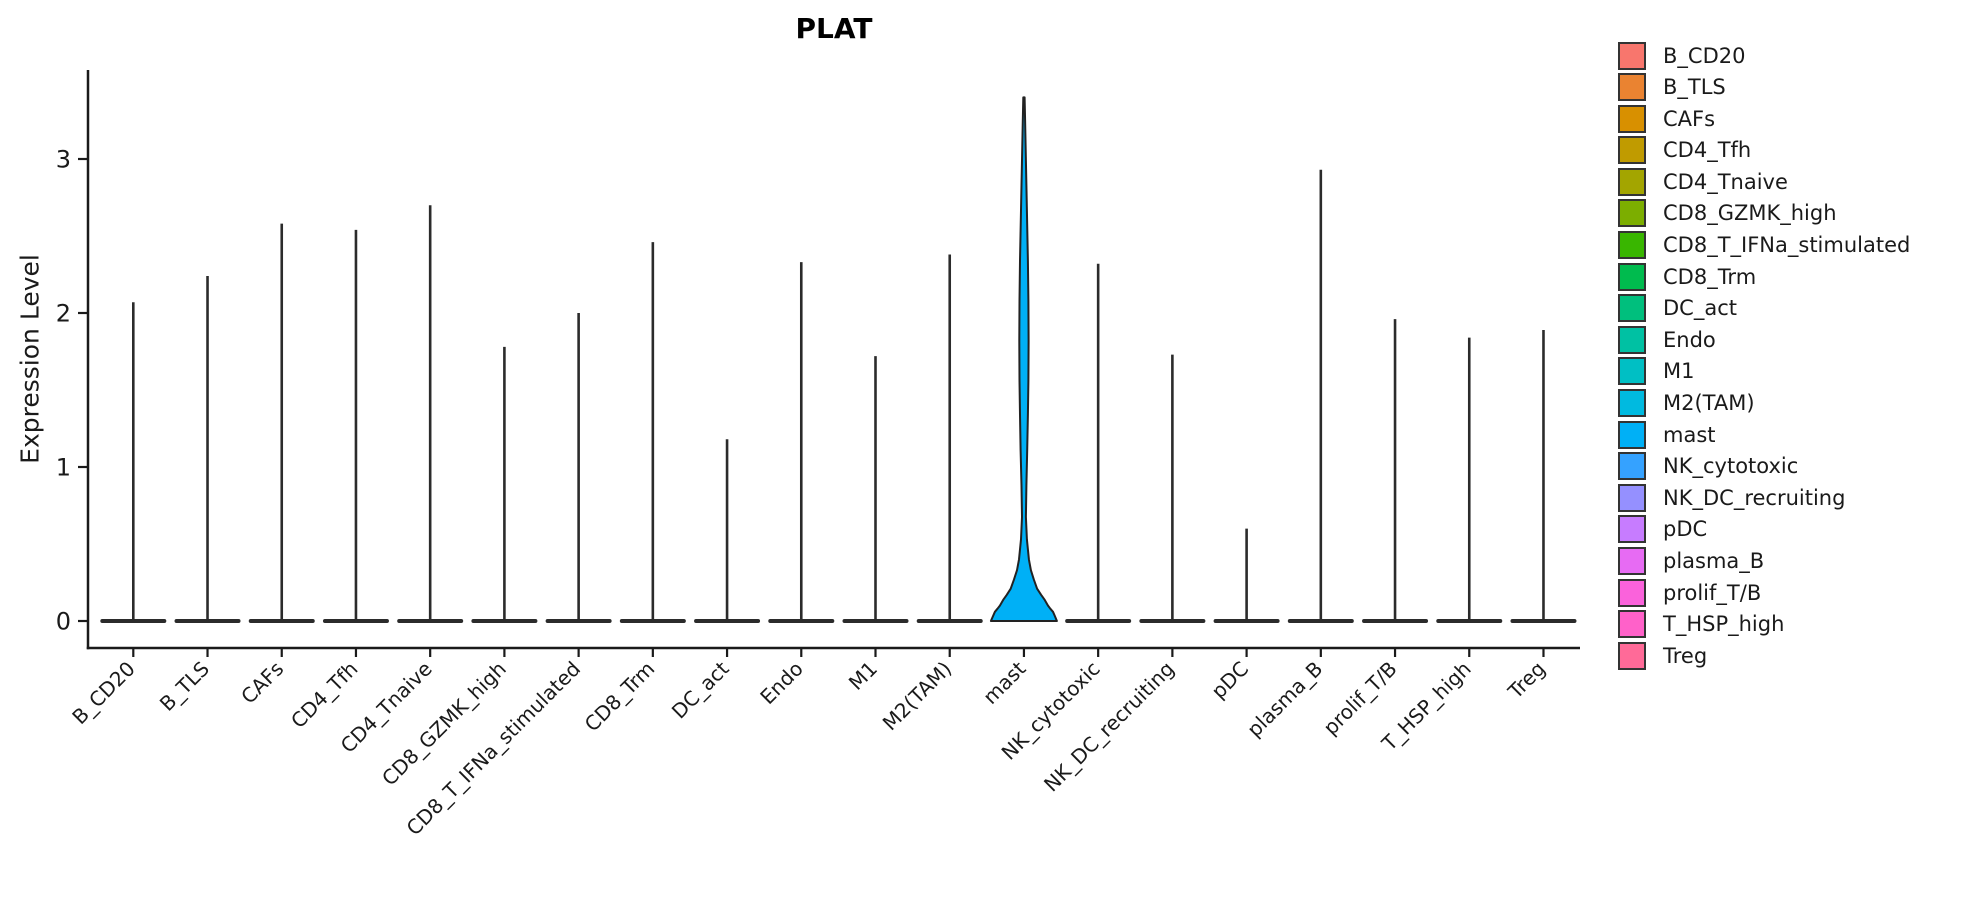 The image size is (1965, 900). I want to click on legend-item-NK_cytotoxic: NK_cytotoxic, so click(1764, 466).